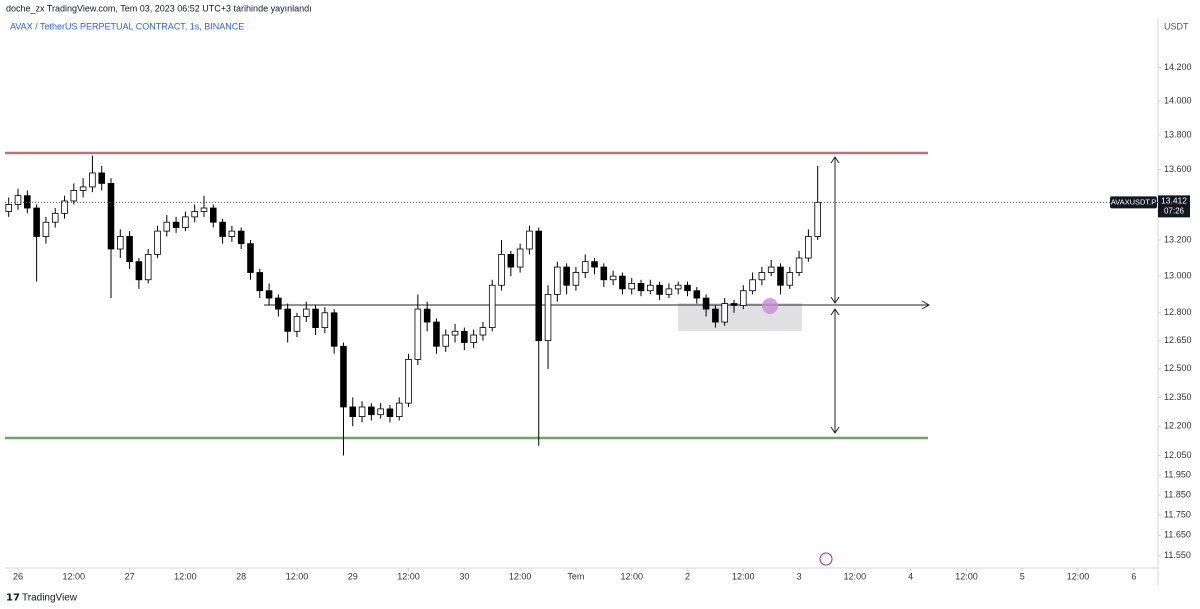 This screenshot has height=609, width=1200. I want to click on price-tag-countdown: 07:26, so click(1174, 210).